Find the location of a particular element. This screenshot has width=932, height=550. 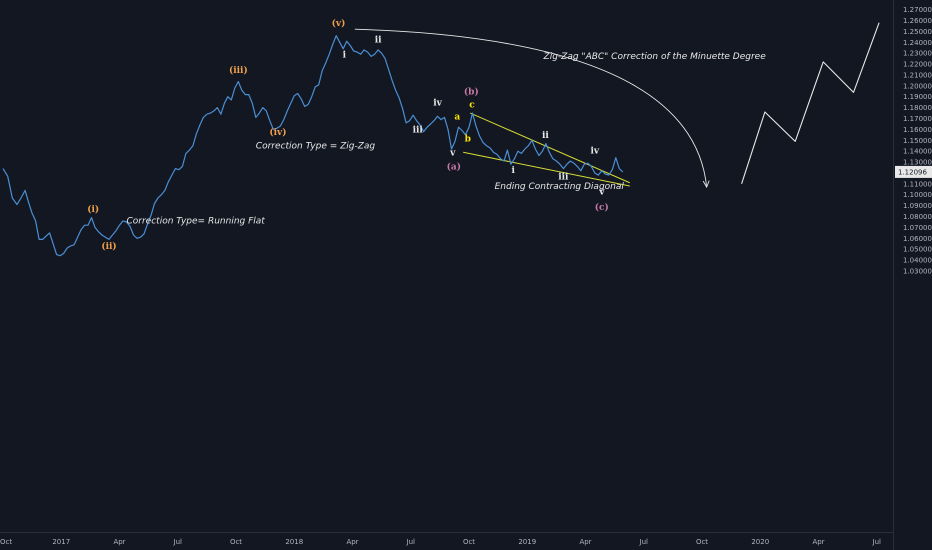

y-tick-label: 1.08000 is located at coordinates (917, 217).